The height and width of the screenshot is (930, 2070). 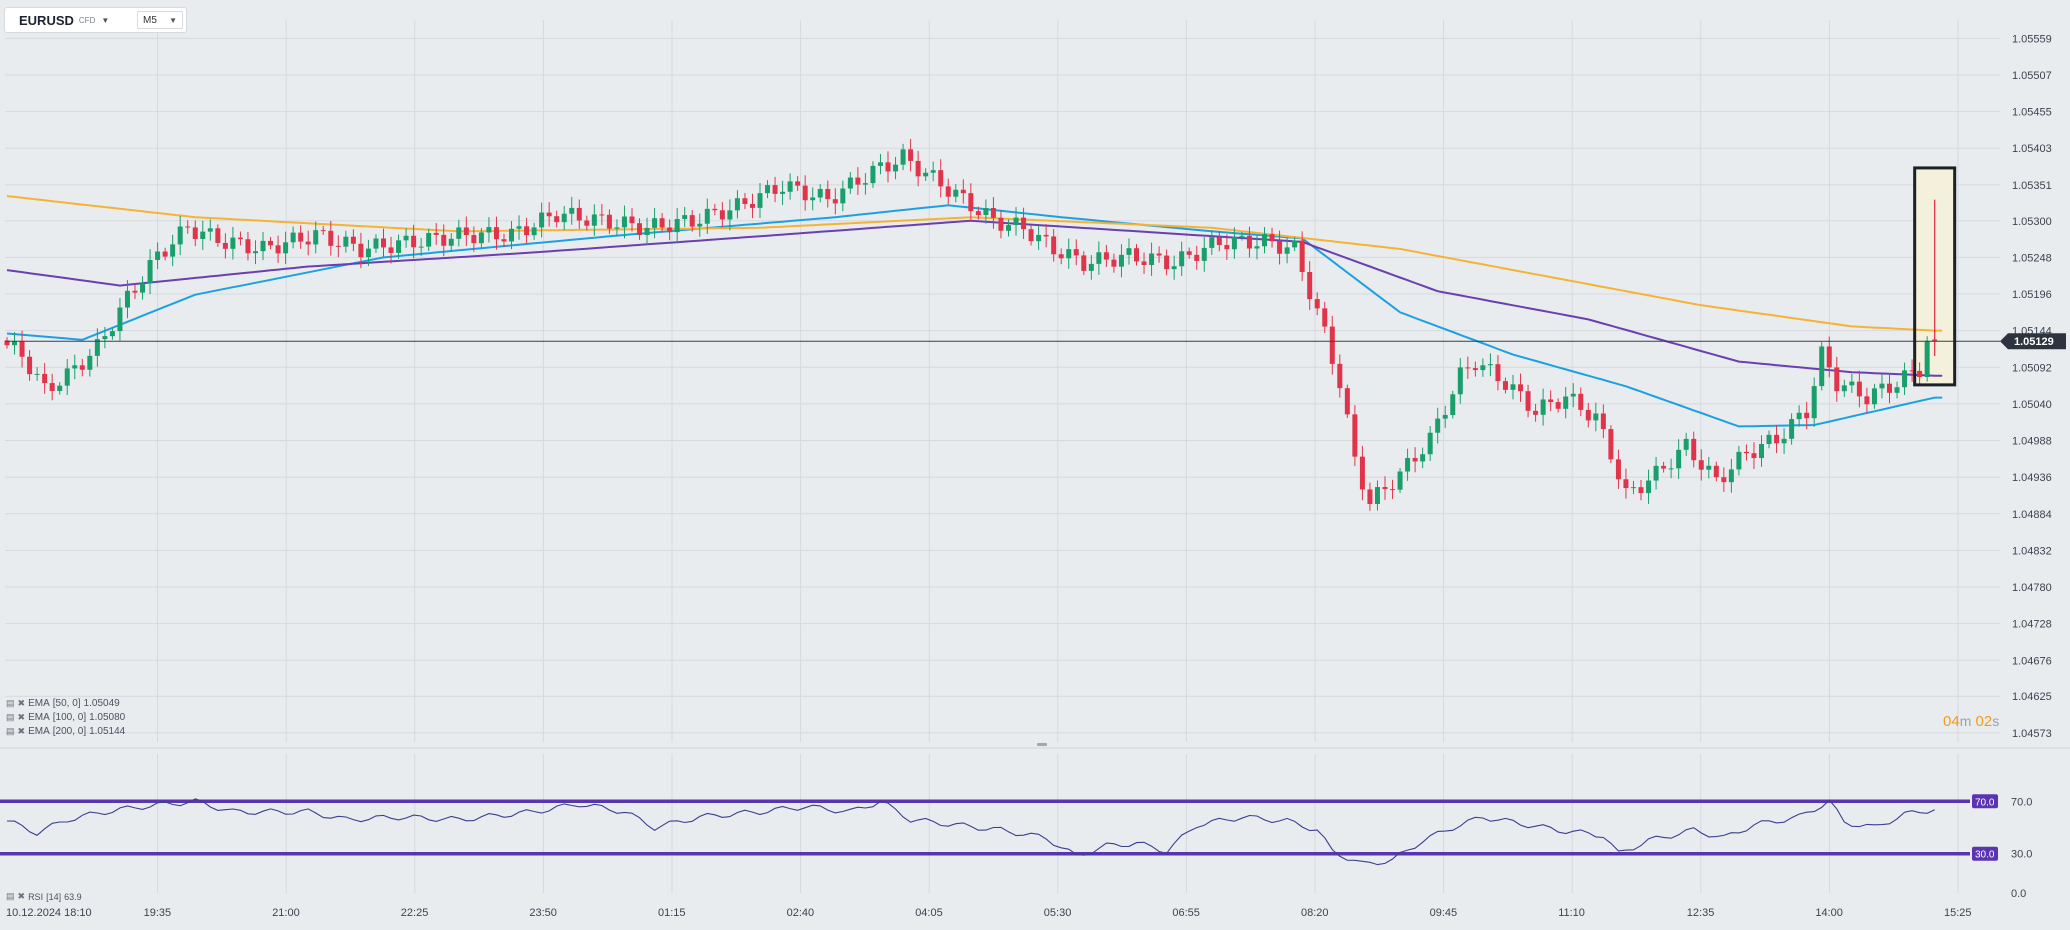 I want to click on price-tick-label: 1.05507, so click(x=2032, y=76).